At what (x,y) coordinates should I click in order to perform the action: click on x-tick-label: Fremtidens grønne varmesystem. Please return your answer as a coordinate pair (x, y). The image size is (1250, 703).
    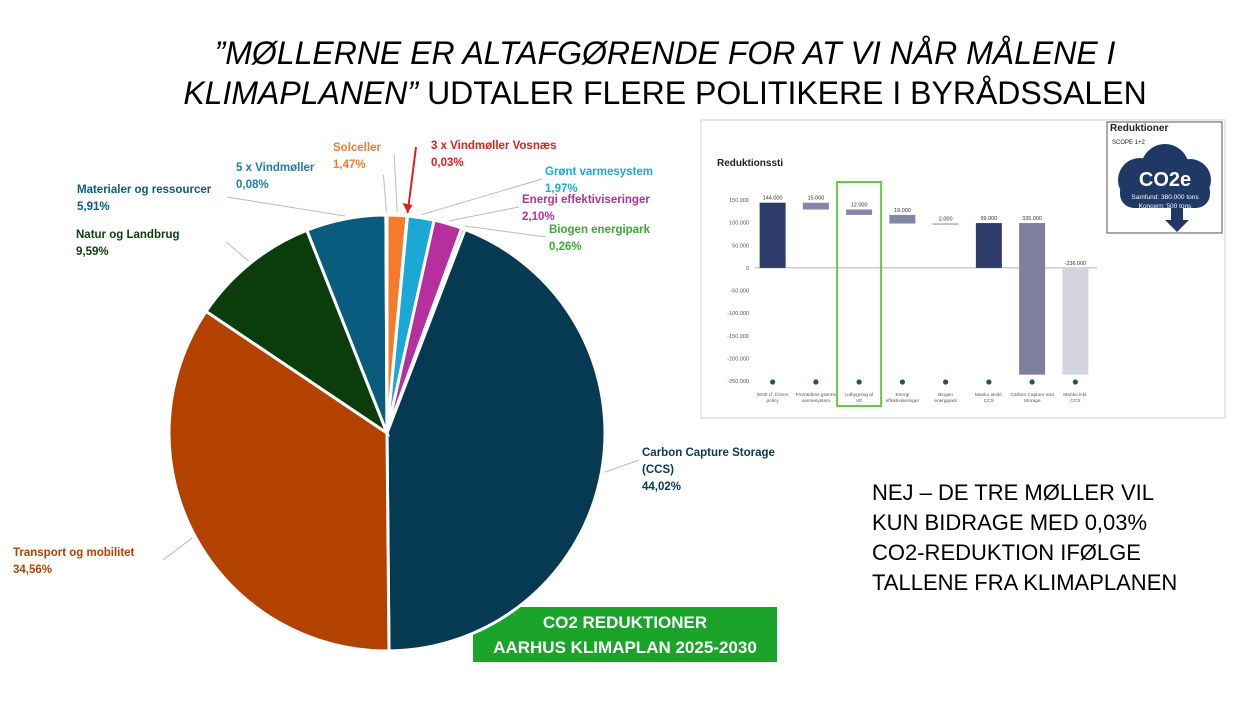
    Looking at the image, I should click on (816, 398).